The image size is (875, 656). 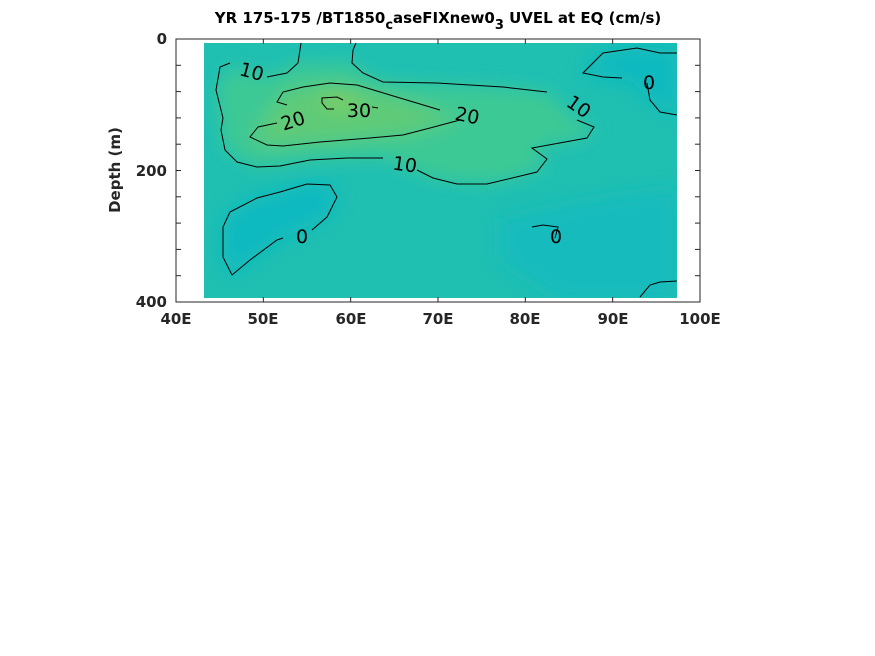 What do you see at coordinates (524, 319) in the screenshot?
I see `x-tick-label: 80E` at bounding box center [524, 319].